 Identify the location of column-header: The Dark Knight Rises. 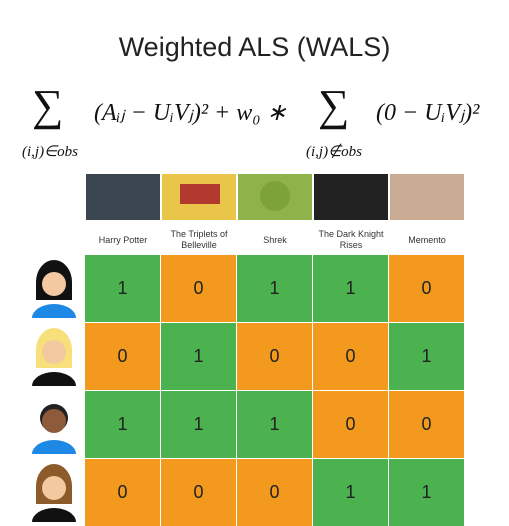
(351, 239).